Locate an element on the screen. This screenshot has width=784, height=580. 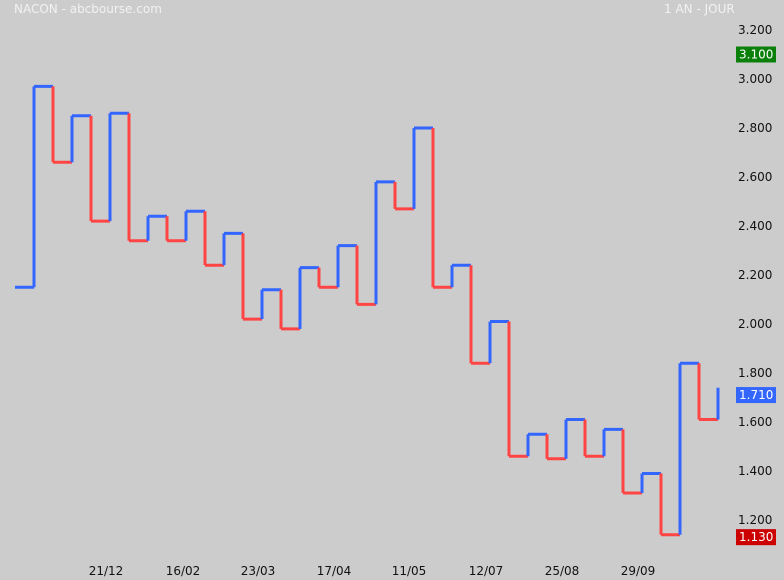
low-price-label: 1.130 is located at coordinates (756, 537).